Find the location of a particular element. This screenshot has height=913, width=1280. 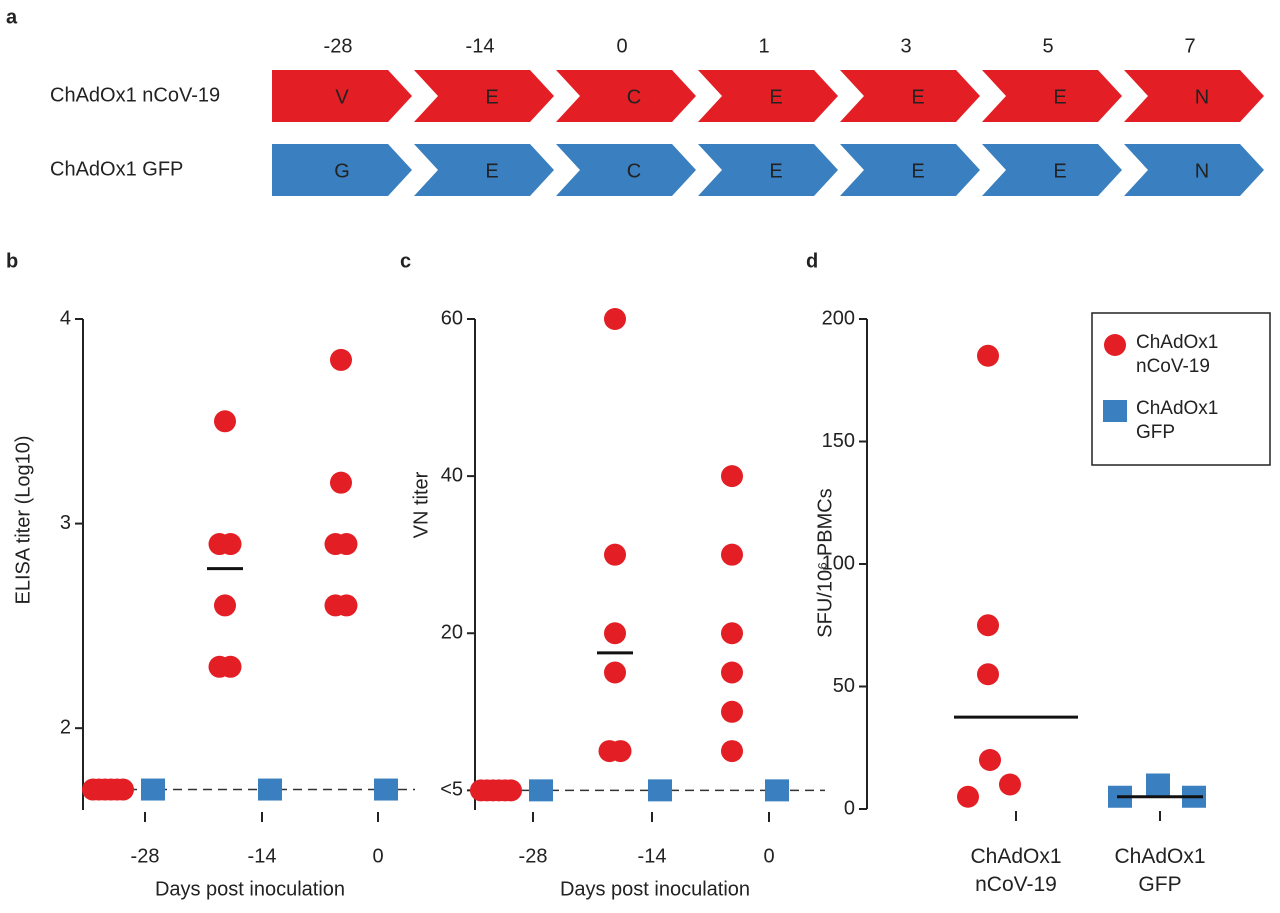

y-axis-label: SFU/10⁶ PBMCs is located at coordinates (825, 562).